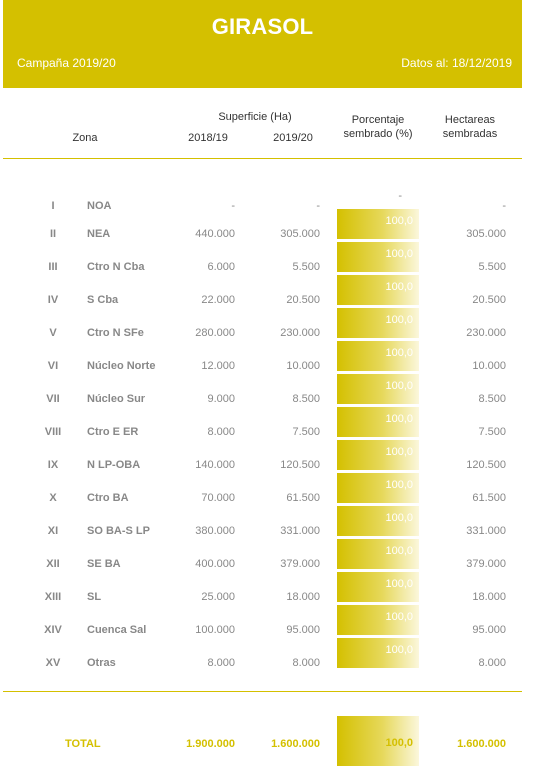 The width and height of the screenshot is (543, 773). I want to click on zone-name: SL, so click(94, 597).